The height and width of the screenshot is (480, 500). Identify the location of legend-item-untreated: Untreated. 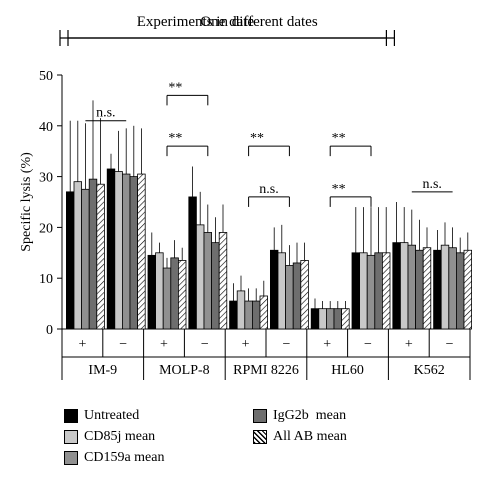
(101, 416).